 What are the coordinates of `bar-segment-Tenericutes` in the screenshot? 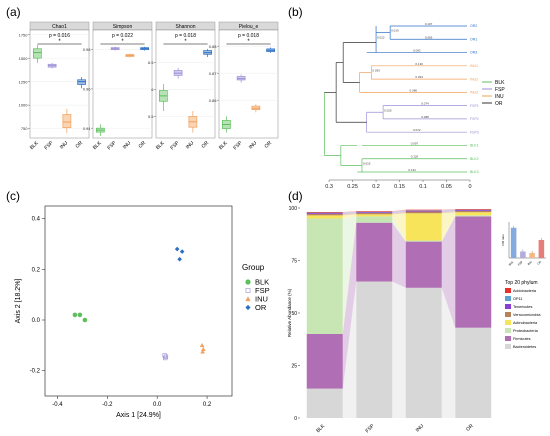 It's located at (423, 211).